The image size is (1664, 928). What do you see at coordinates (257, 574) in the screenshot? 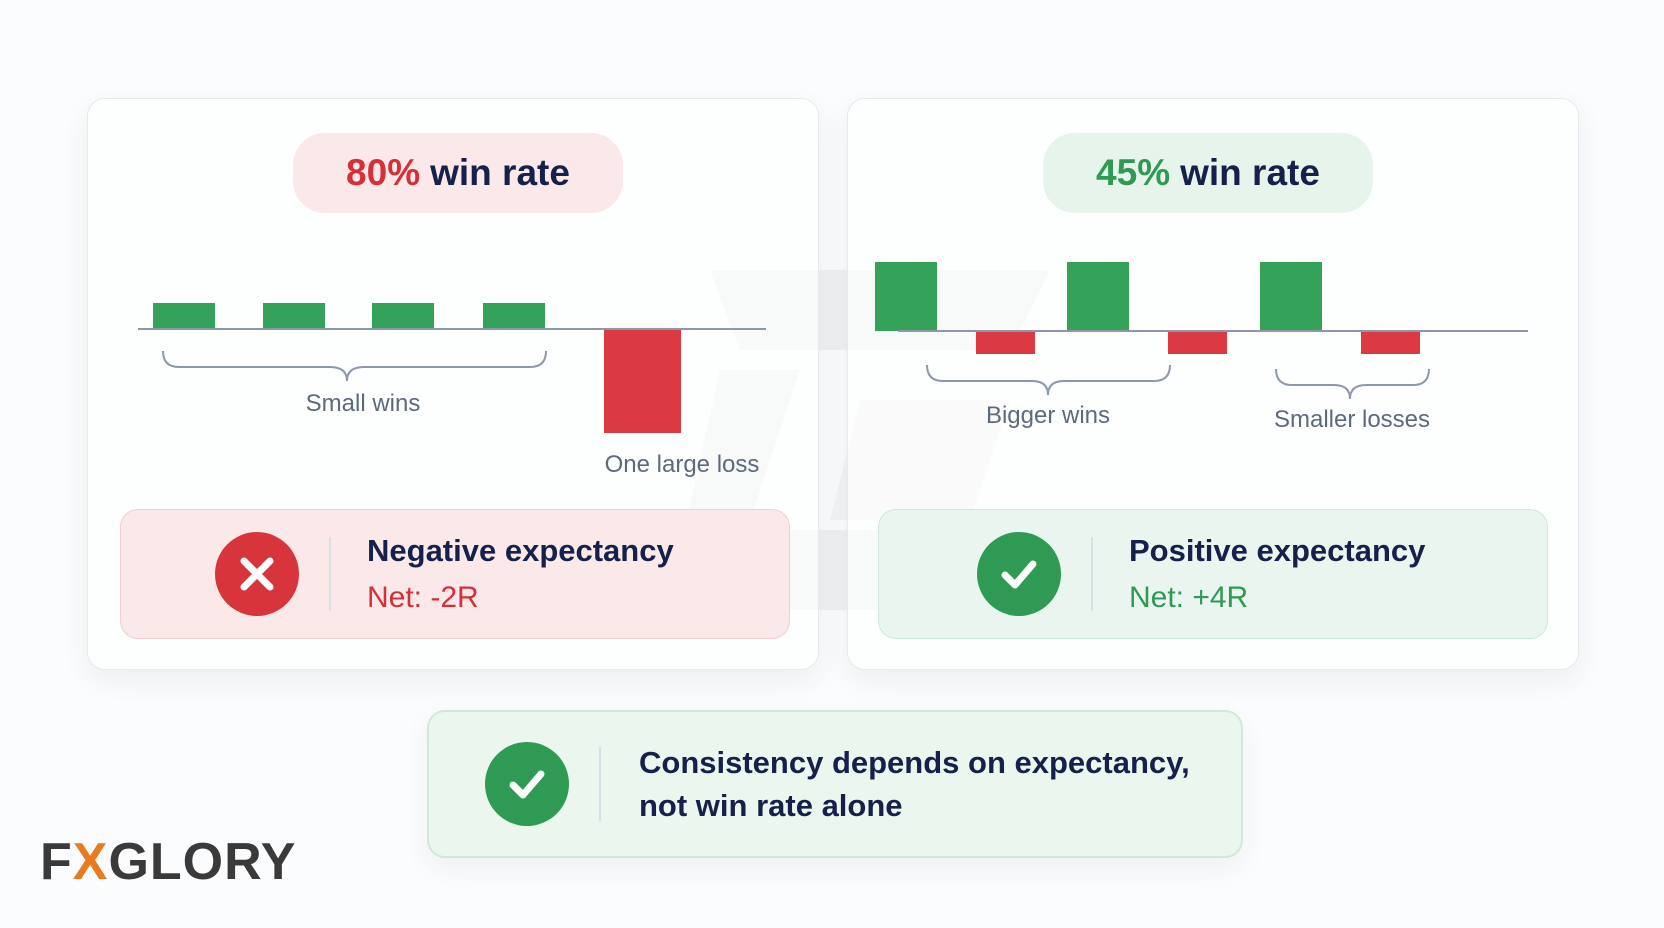
I see `x-icon` at bounding box center [257, 574].